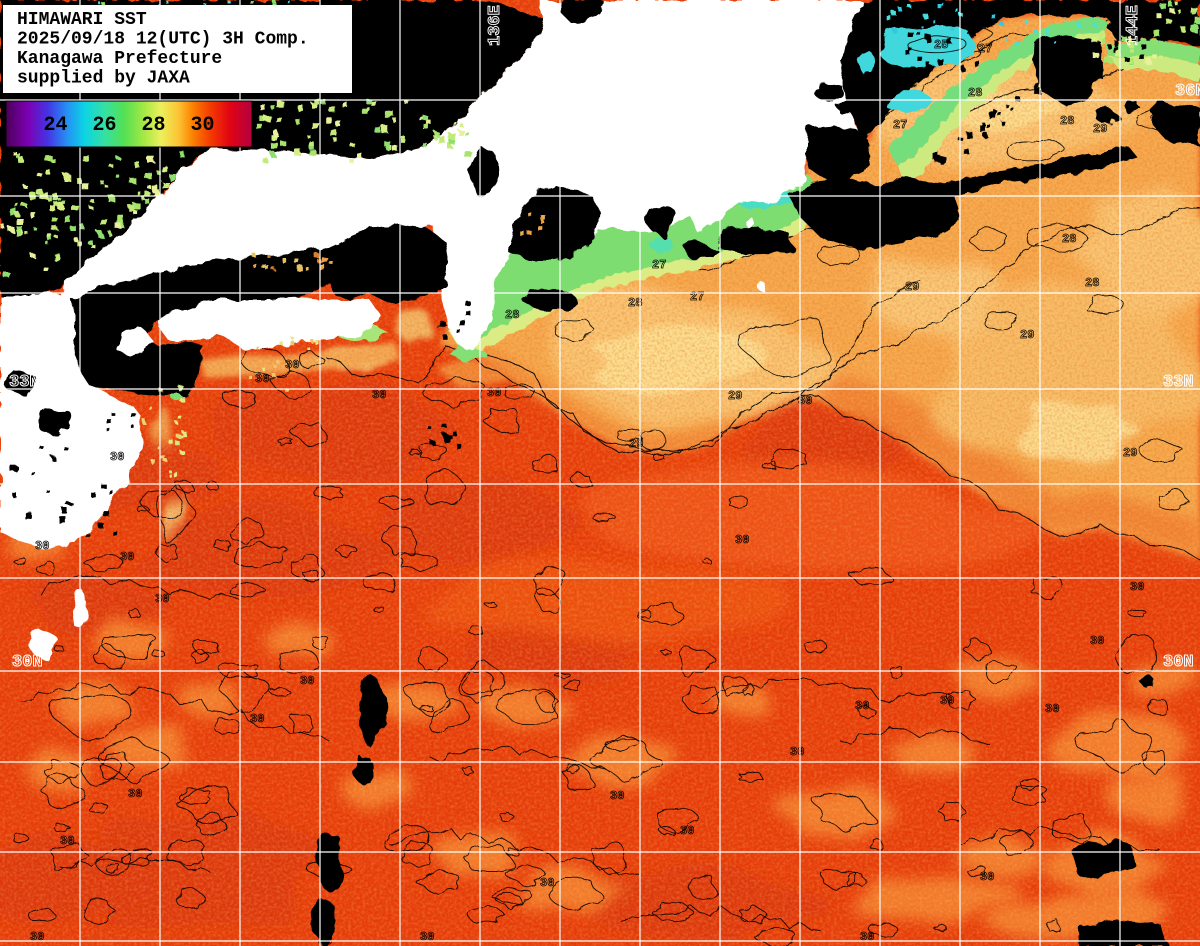 The width and height of the screenshot is (1200, 946). I want to click on svg-text: 136E, so click(495, 25).